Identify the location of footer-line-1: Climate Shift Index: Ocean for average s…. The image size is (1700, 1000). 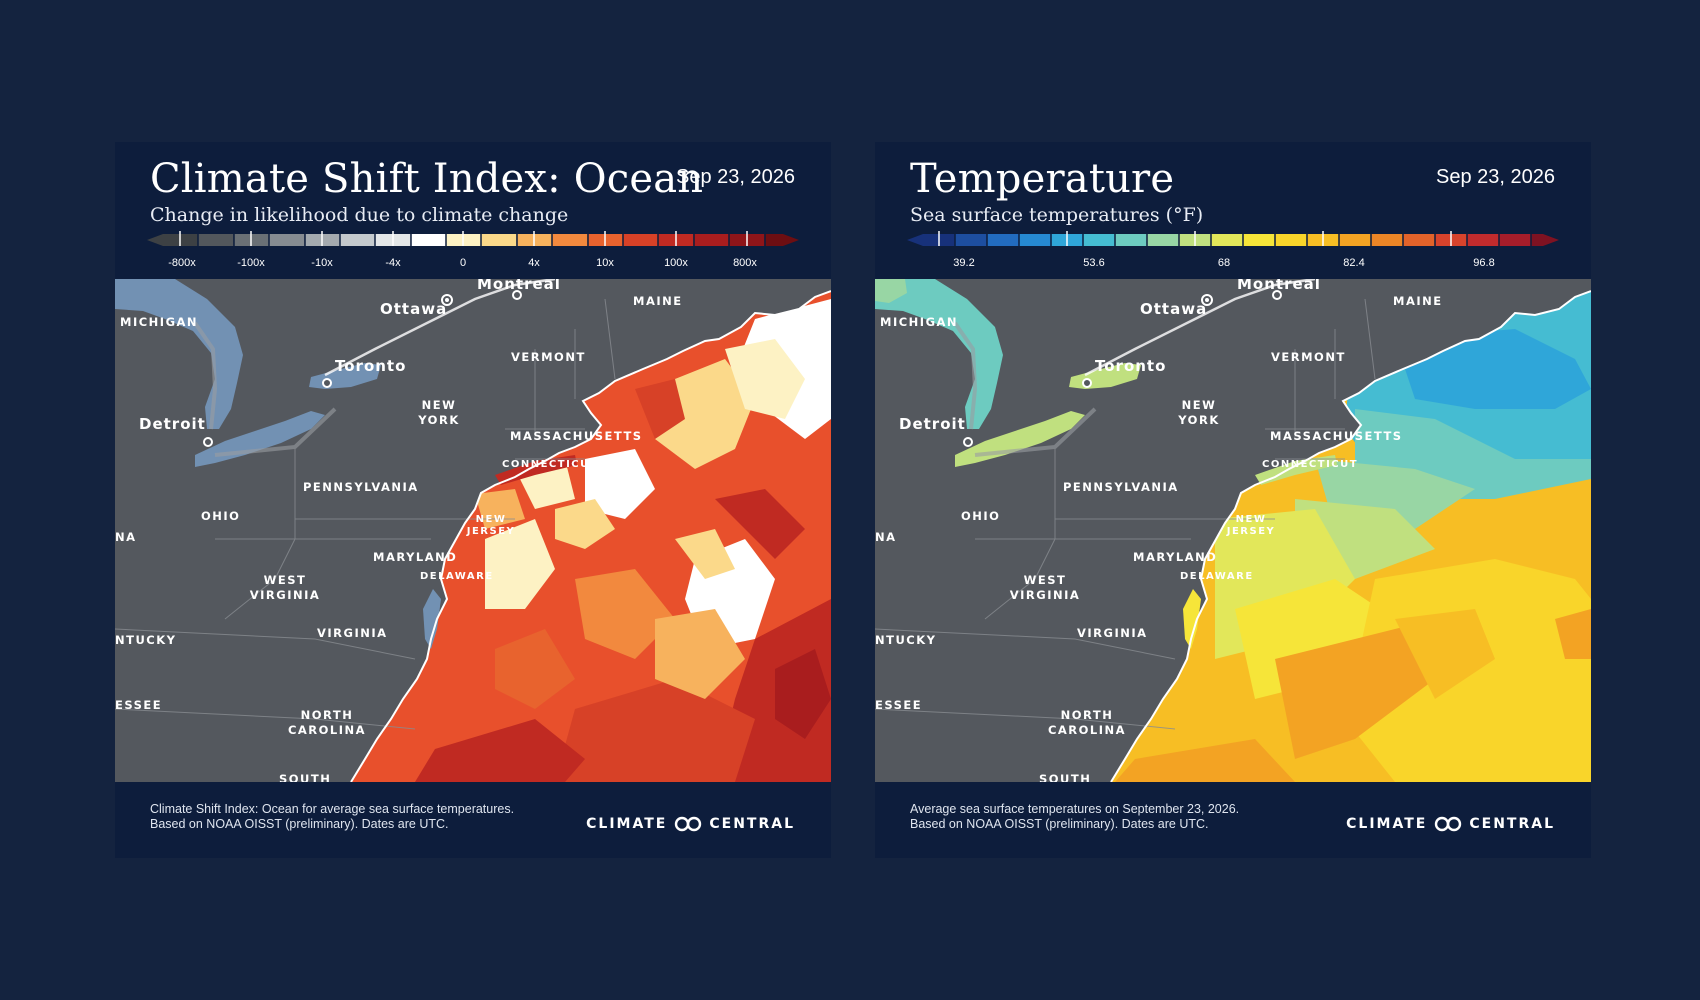
(332, 809).